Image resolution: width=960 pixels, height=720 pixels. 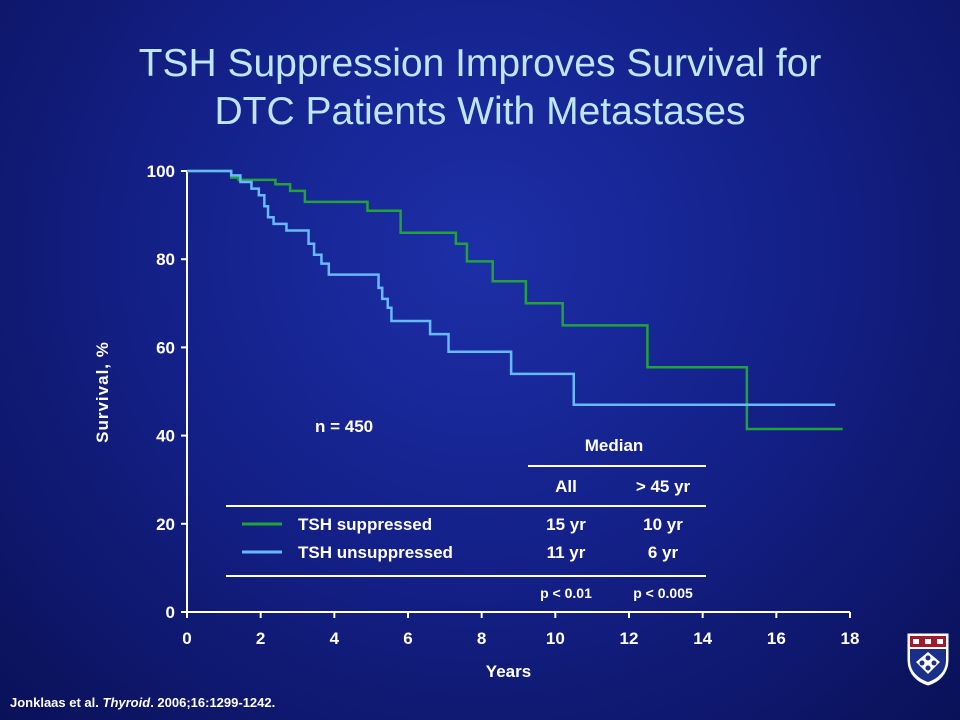 What do you see at coordinates (165, 259) in the screenshot?
I see `y-tick-label: 80` at bounding box center [165, 259].